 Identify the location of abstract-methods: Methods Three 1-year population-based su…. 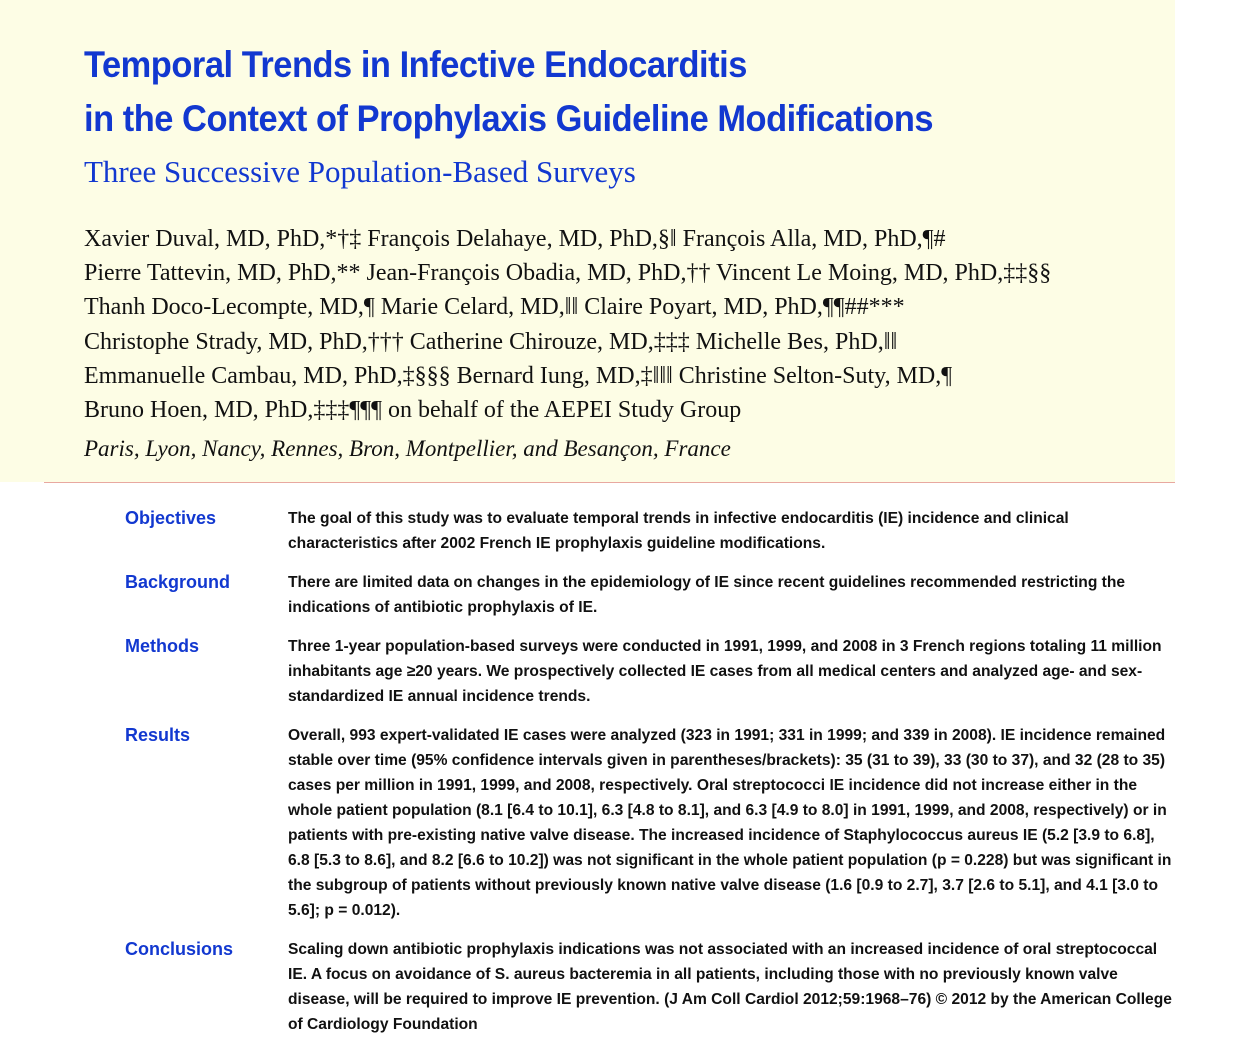
(621, 671).